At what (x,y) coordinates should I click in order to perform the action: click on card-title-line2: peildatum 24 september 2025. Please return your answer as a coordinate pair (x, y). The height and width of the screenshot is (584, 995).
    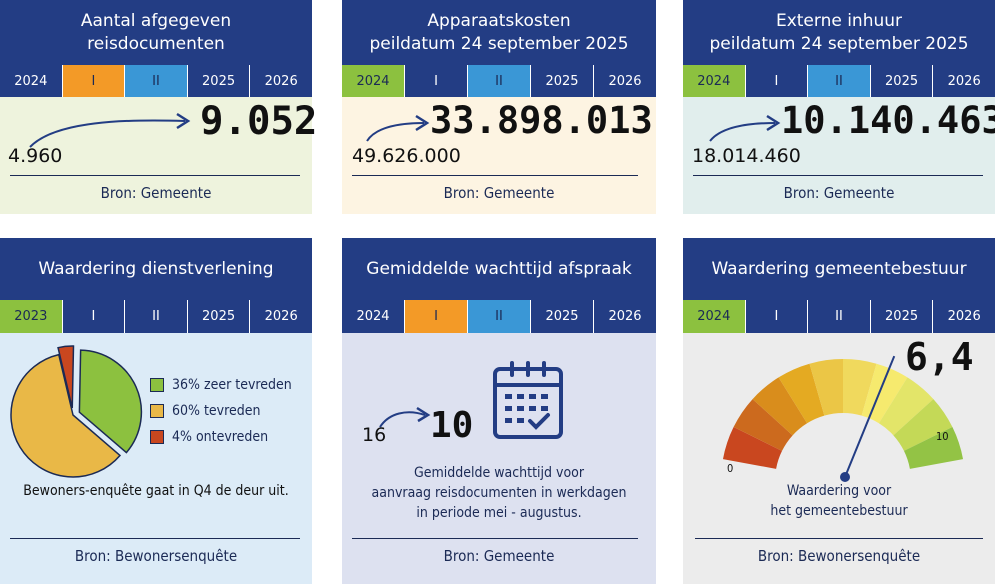
    Looking at the image, I should click on (499, 43).